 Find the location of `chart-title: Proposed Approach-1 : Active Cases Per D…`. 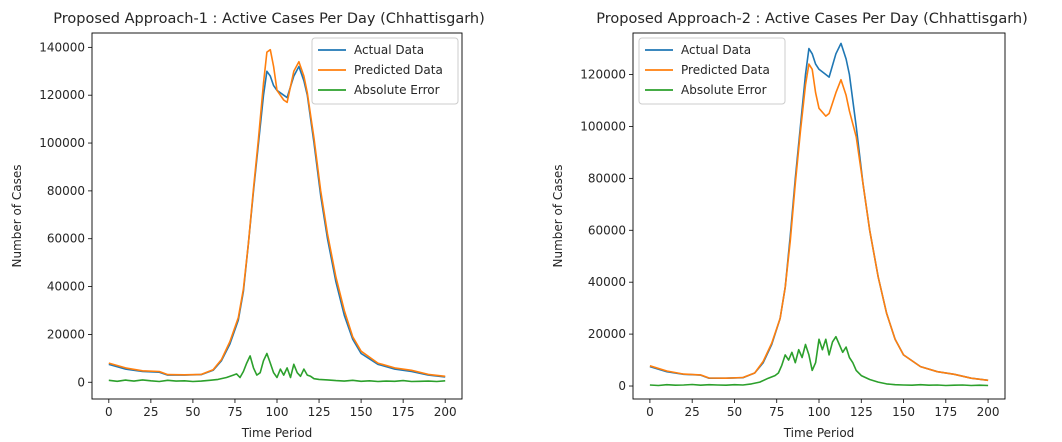

chart-title: Proposed Approach-1 : Active Cases Per D… is located at coordinates (269, 19).